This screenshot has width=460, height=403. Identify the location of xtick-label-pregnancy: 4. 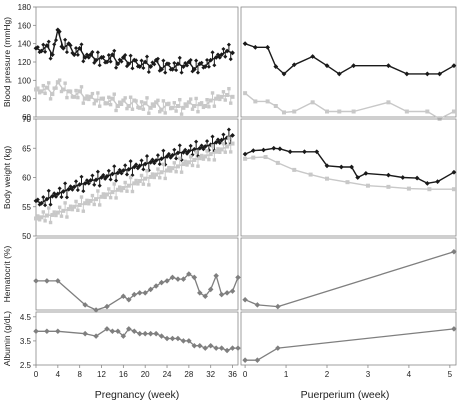
(58, 374).